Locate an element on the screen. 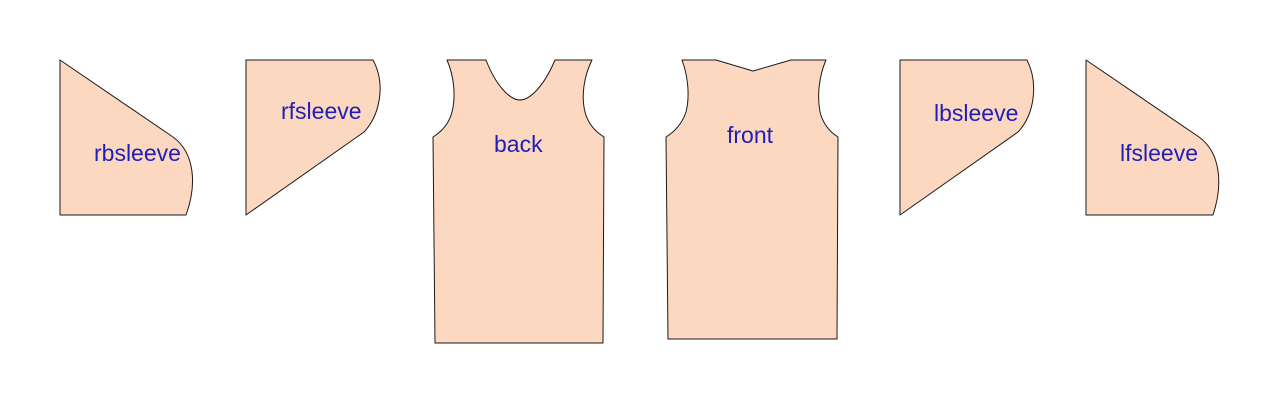 This screenshot has width=1272, height=402. piece-rfsleeve: rfsleeve is located at coordinates (313, 137).